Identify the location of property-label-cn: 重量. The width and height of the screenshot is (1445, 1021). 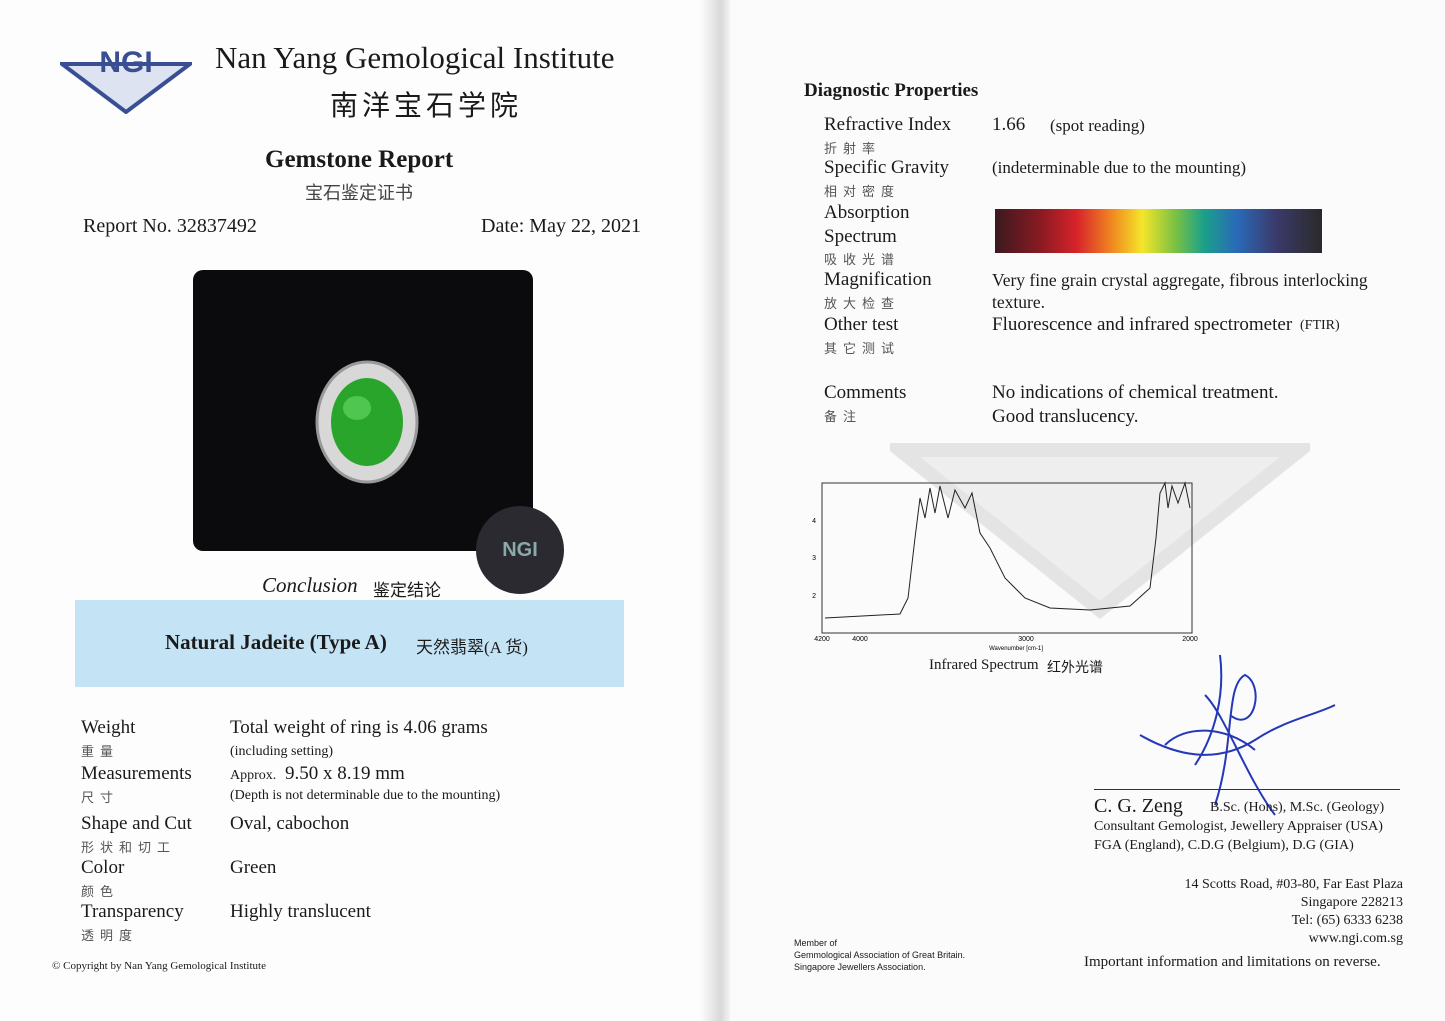
(100, 751).